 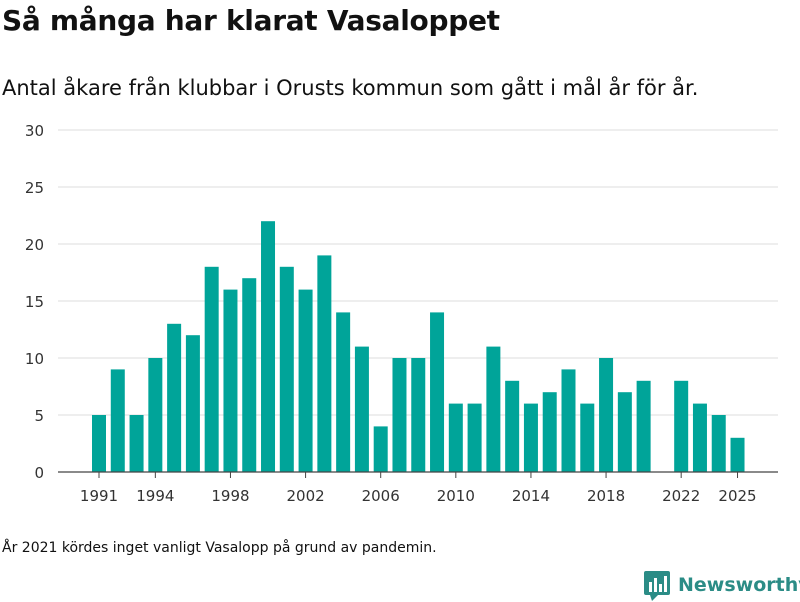 What do you see at coordinates (739, 585) in the screenshot?
I see `brand-name: Newsworthy` at bounding box center [739, 585].